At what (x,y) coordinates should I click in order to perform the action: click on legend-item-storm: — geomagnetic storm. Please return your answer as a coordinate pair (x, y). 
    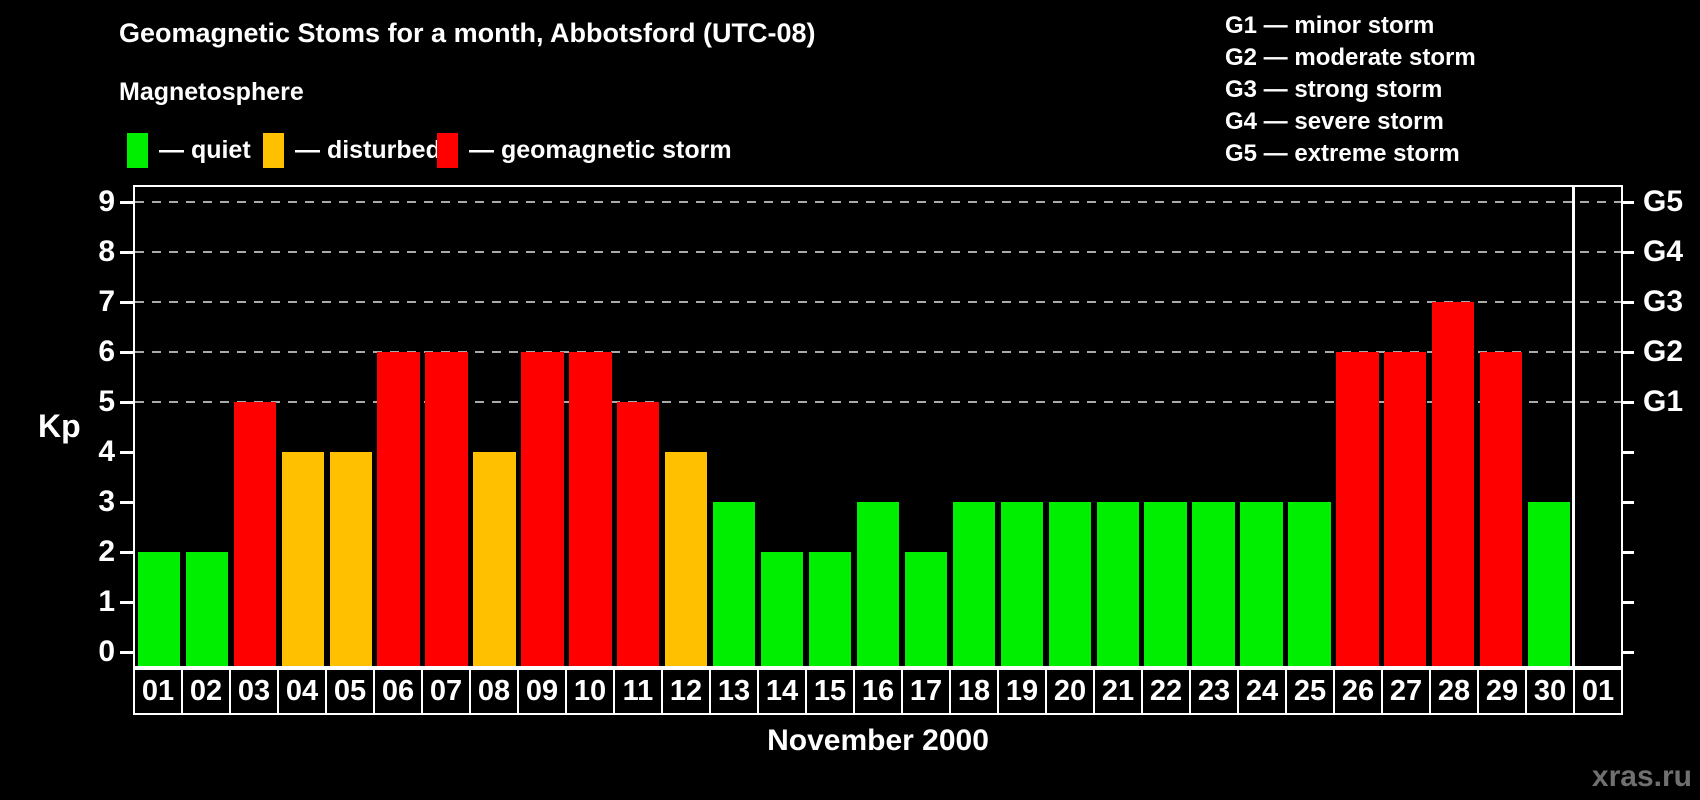
    Looking at the image, I should click on (584, 150).